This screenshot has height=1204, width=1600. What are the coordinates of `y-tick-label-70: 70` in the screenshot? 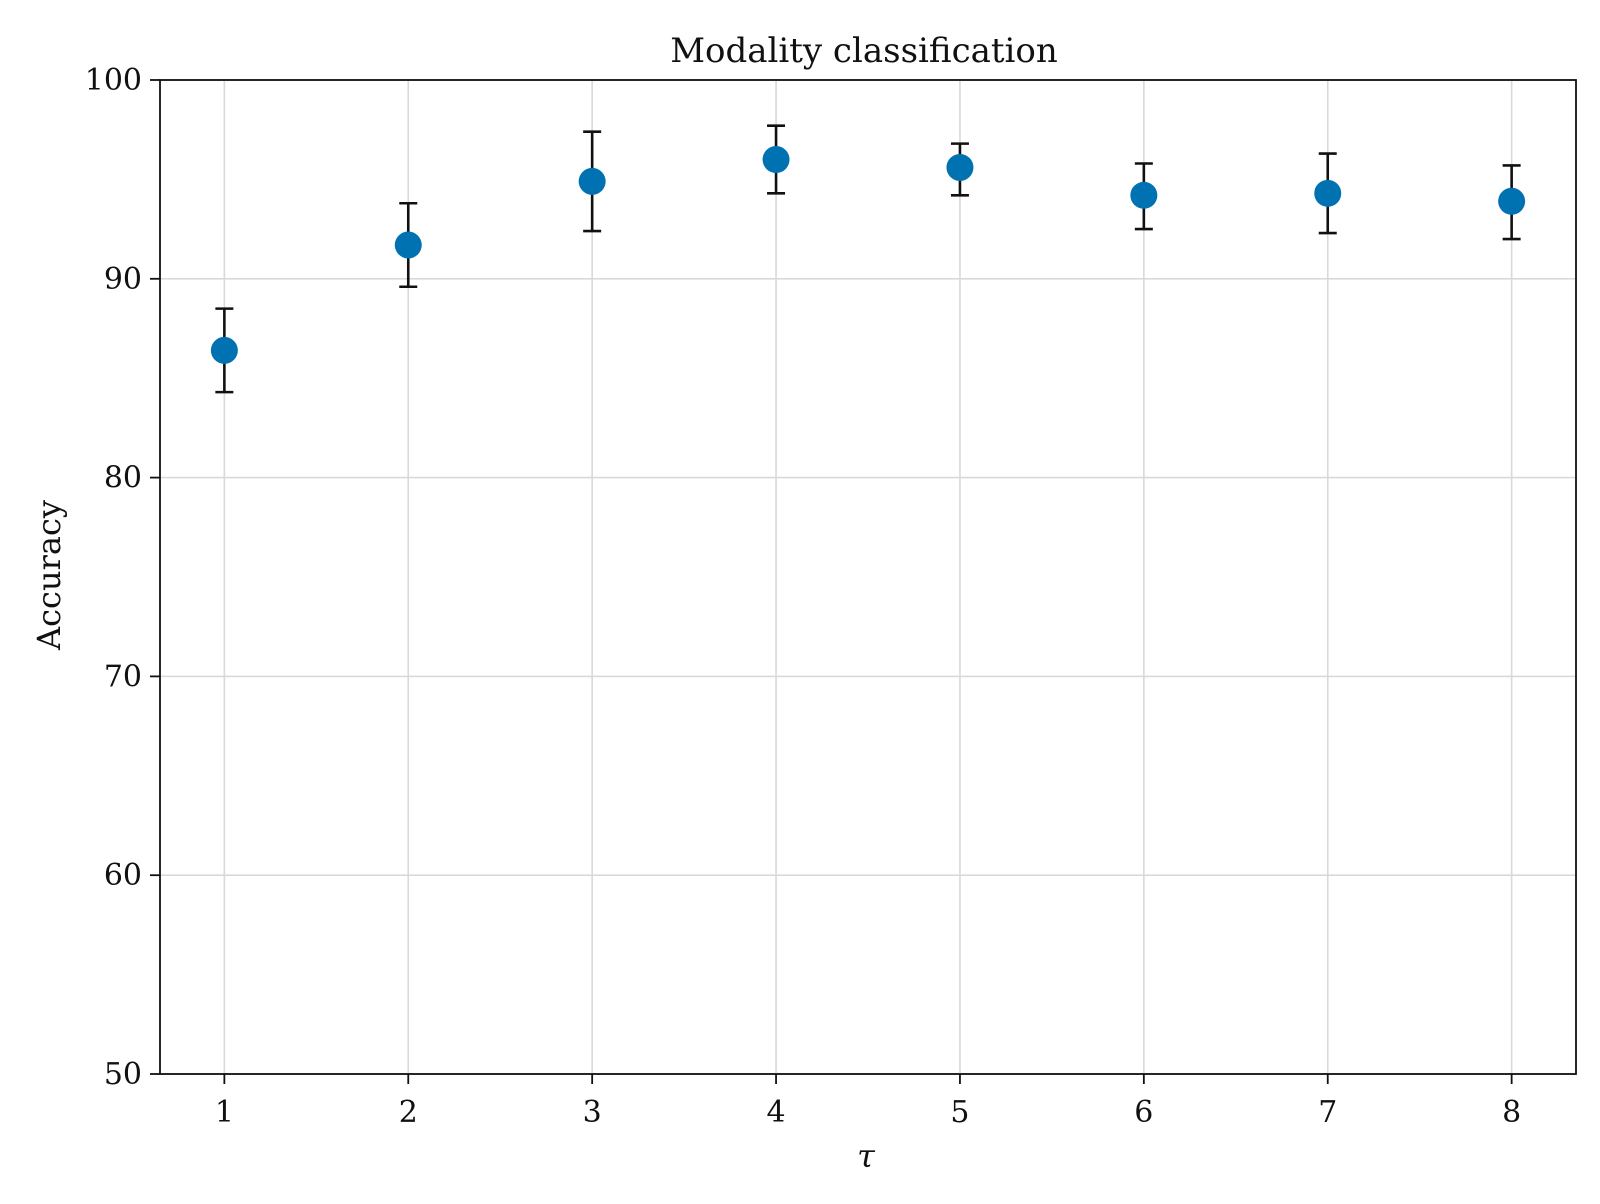 It's located at (123, 676).